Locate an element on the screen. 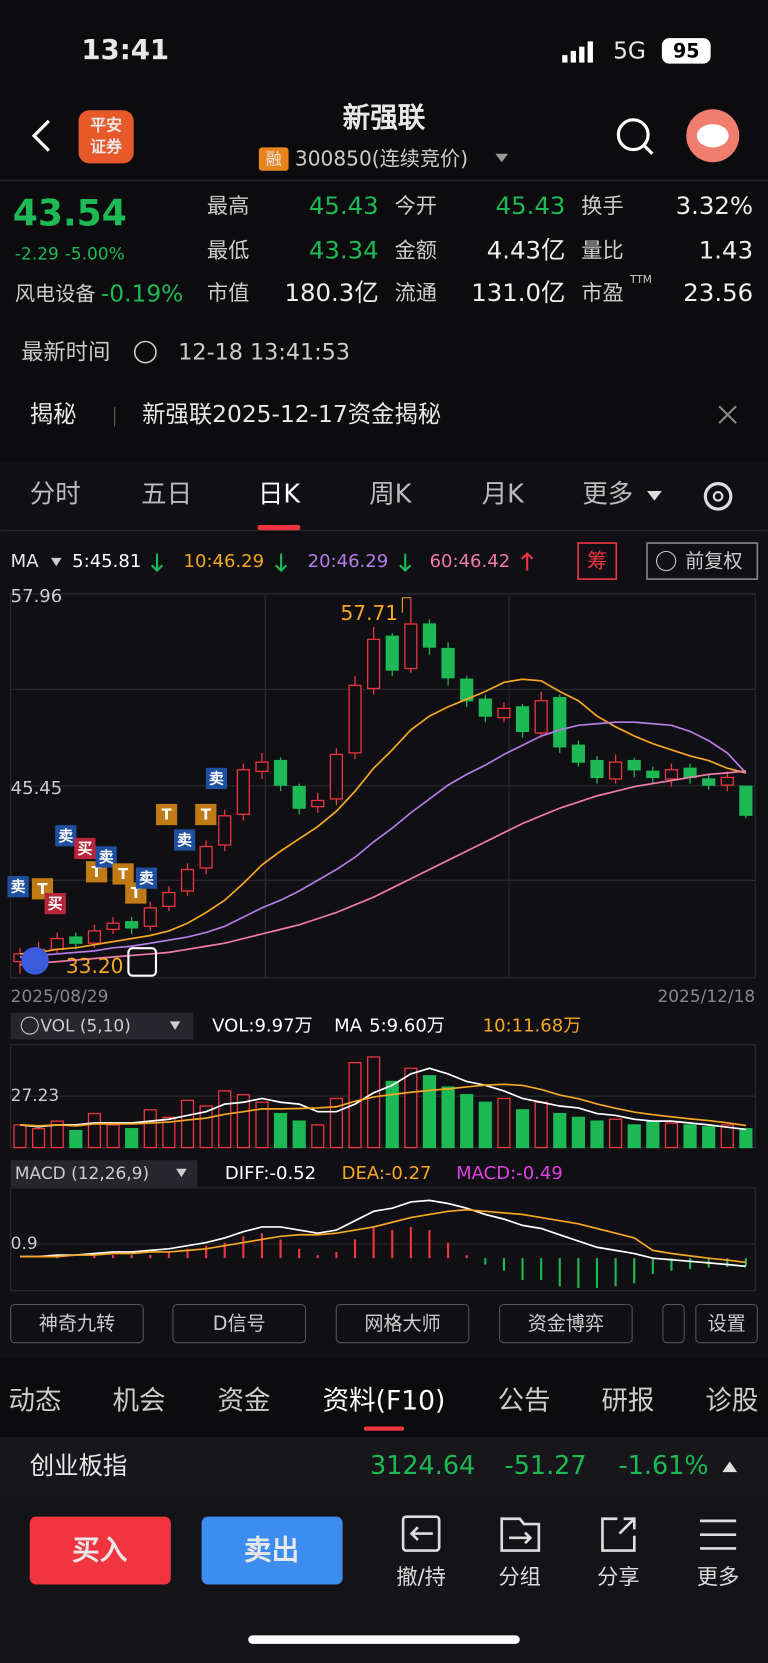 Image resolution: width=768 pixels, height=1663 pixels. sell-button is located at coordinates (272, 1550).